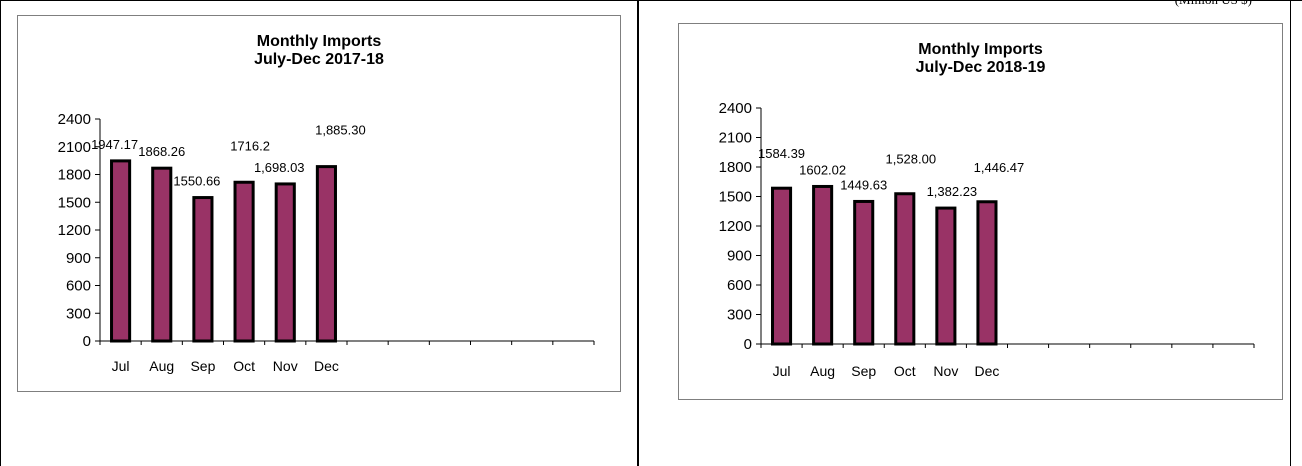 Image resolution: width=1302 pixels, height=466 pixels. I want to click on chart-title-period: July-Dec 2018-19, so click(980, 67).